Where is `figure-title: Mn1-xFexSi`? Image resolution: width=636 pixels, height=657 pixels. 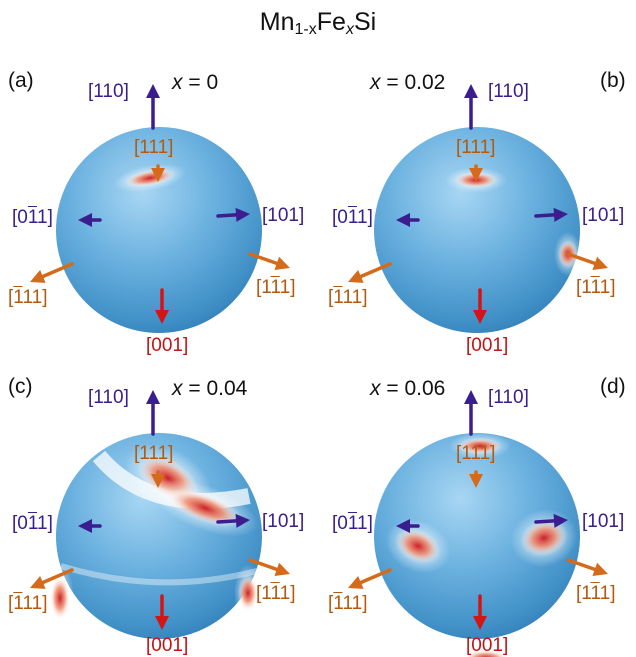
figure-title: Mn1-xFexSi is located at coordinates (318, 23).